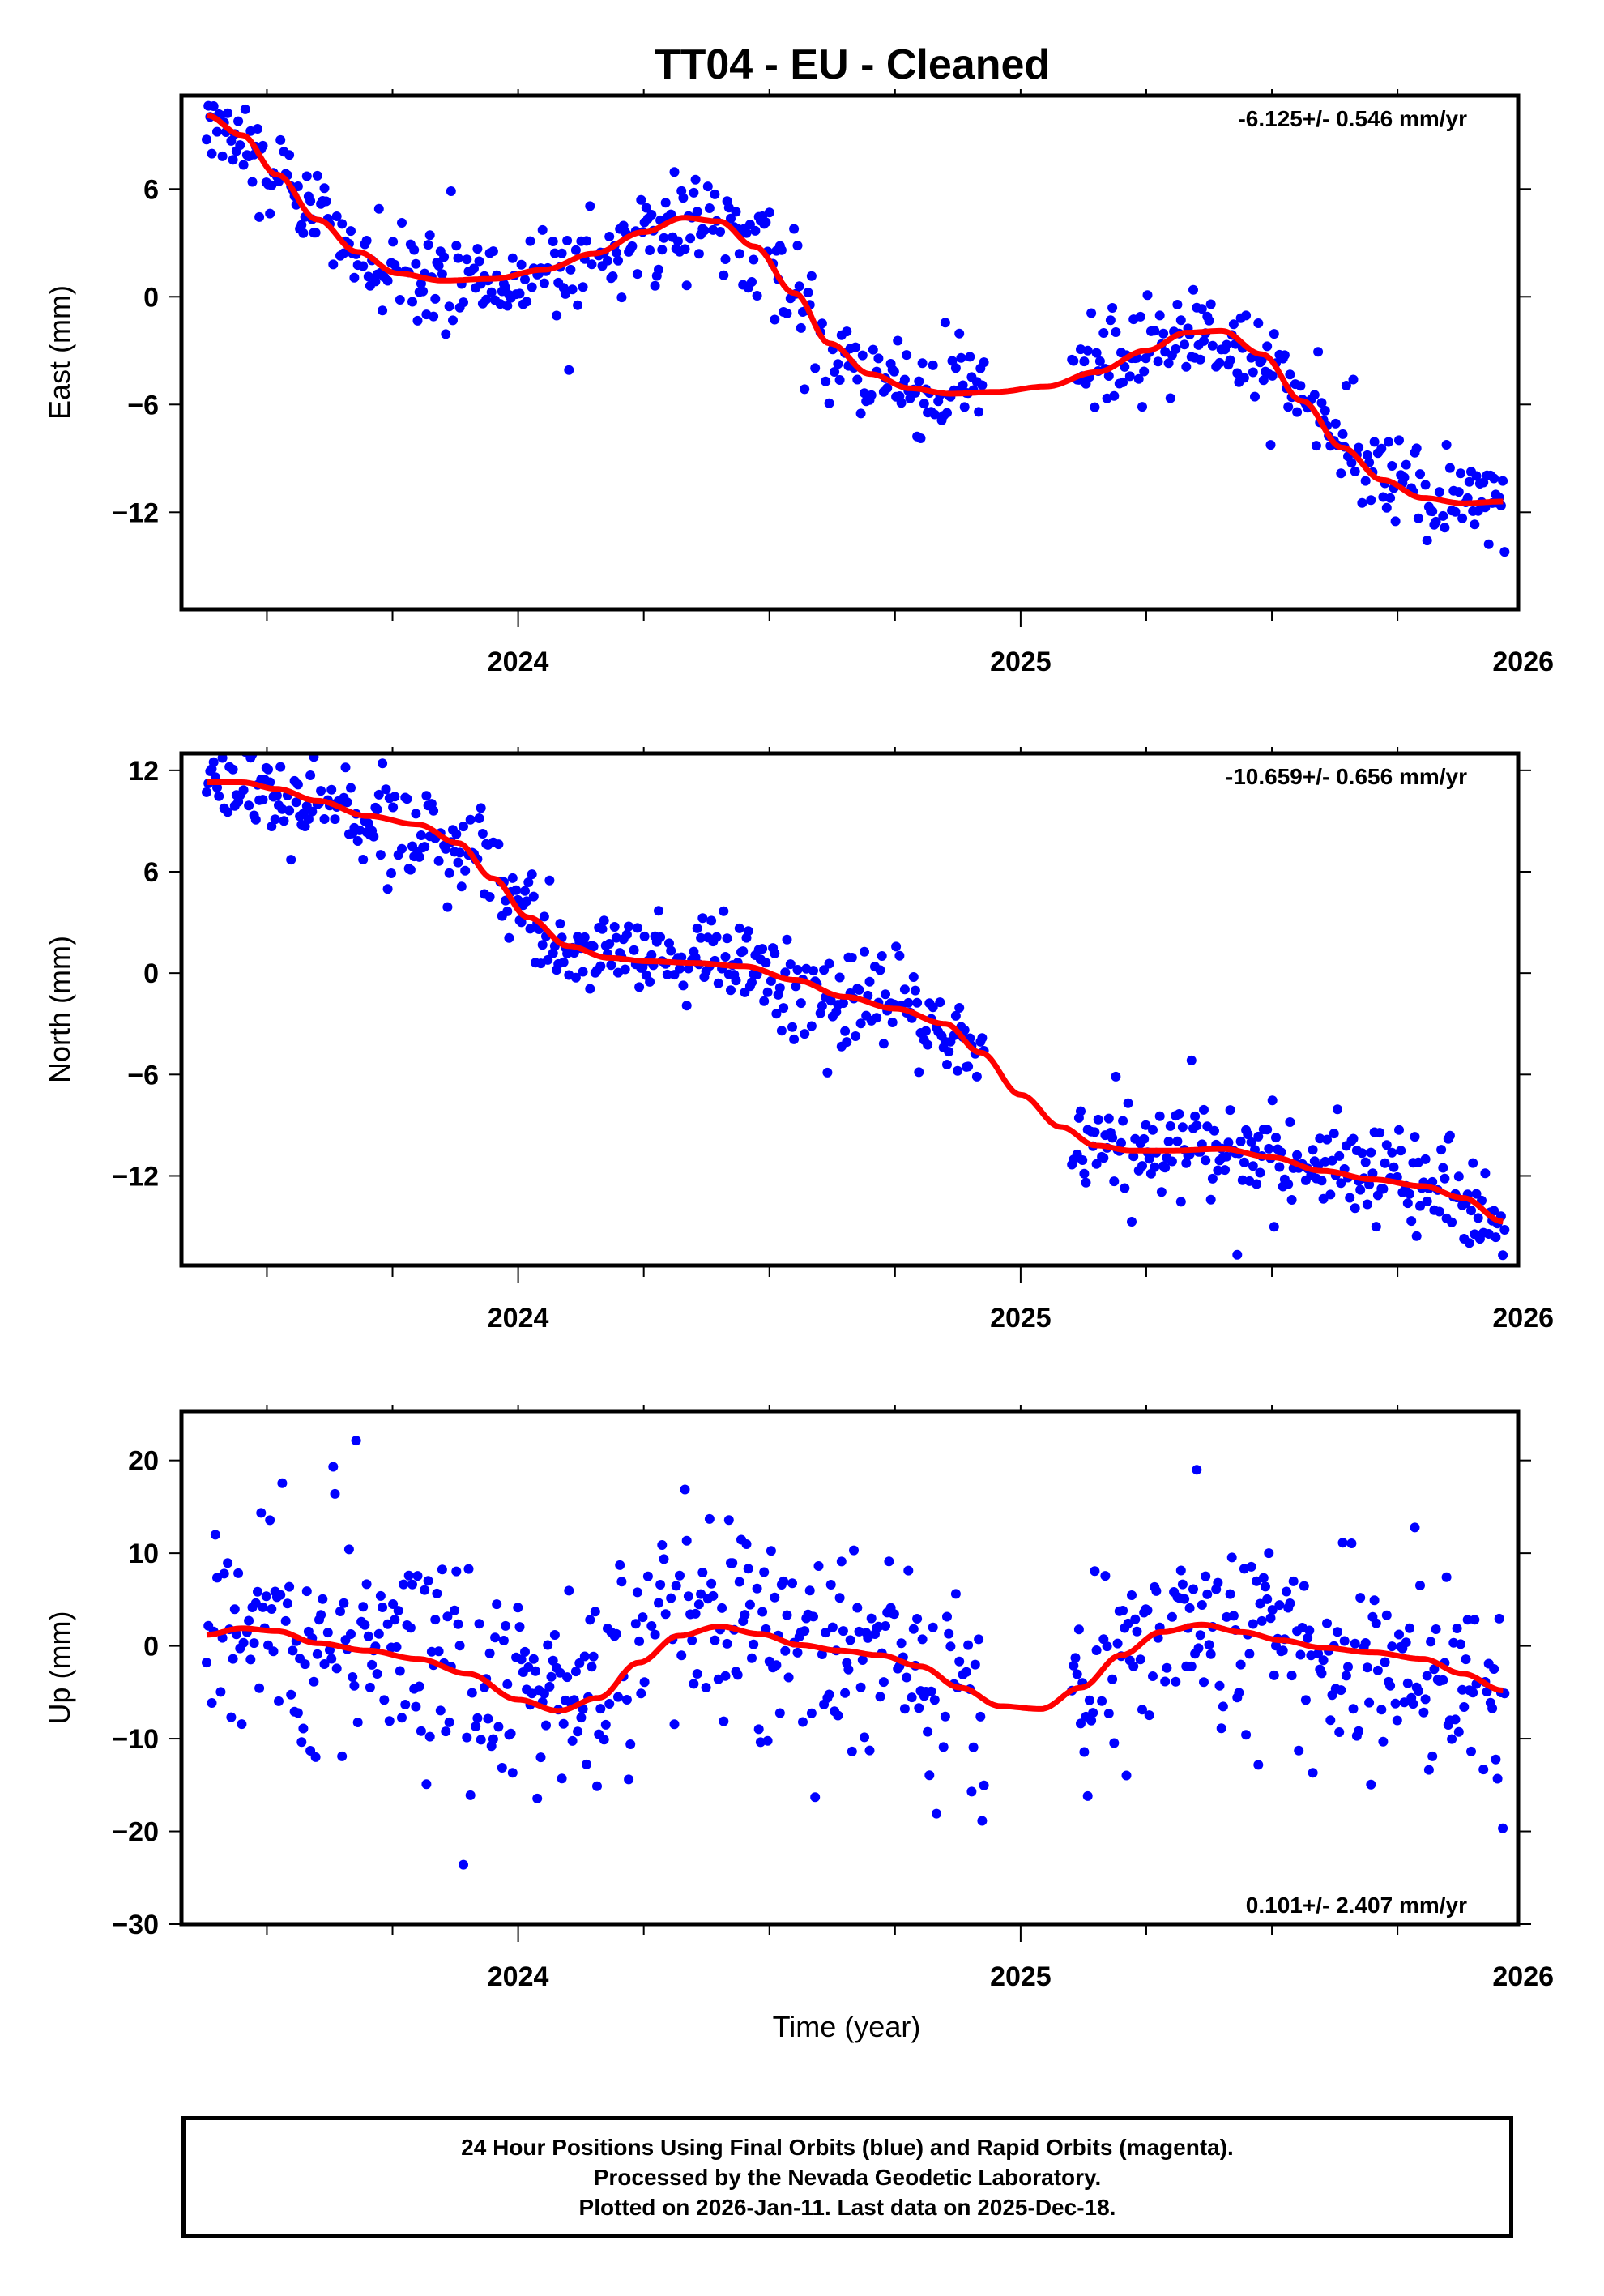  I want to click on y-tick-label: −10, so click(135, 1740).